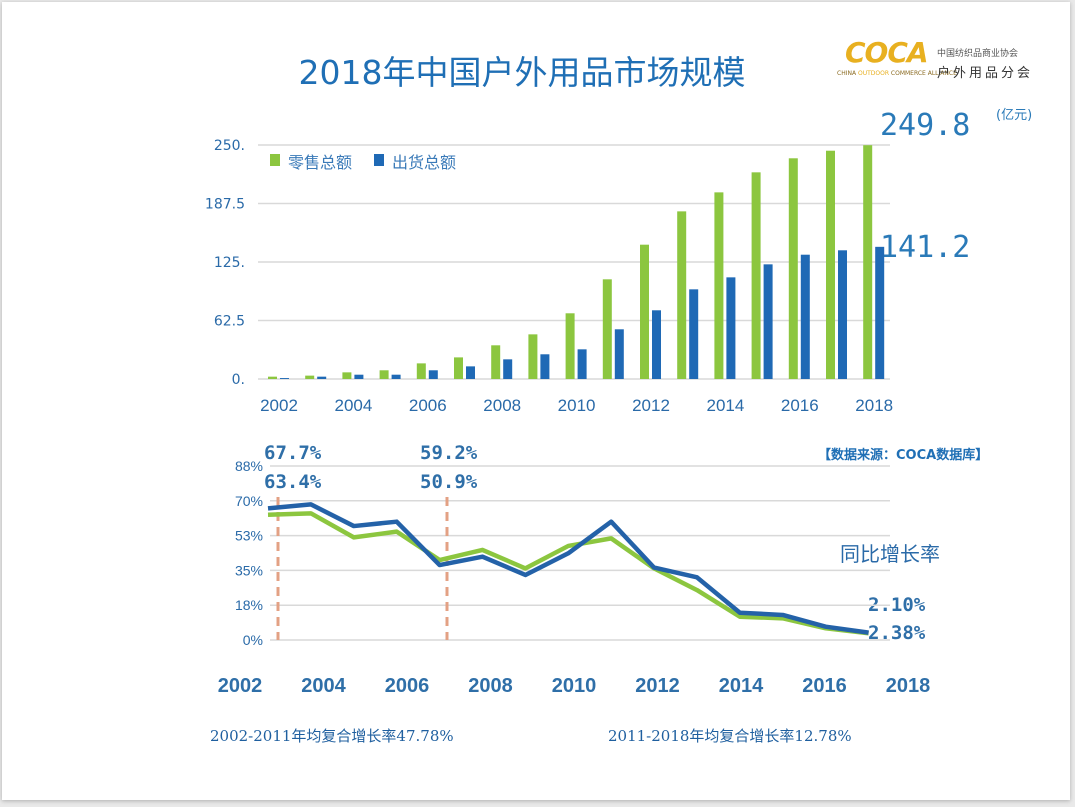  Describe the element at coordinates (925, 125) in the screenshot. I see `retail-2018-callout: 249.8` at that location.